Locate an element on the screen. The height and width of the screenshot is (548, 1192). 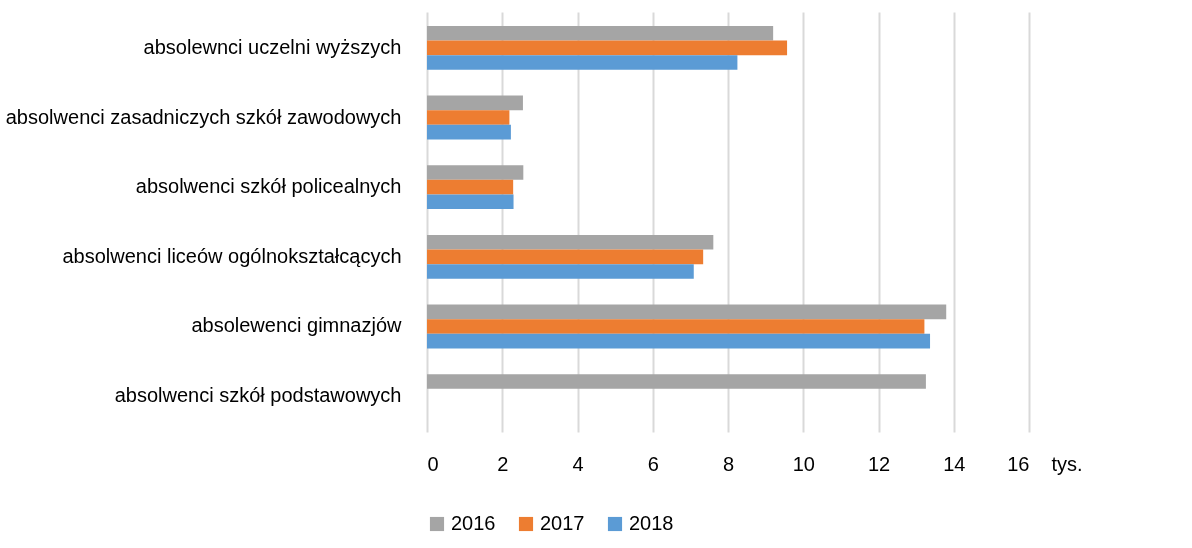
y-tick-label: absolwenci liceów ogólnokształcących is located at coordinates (232, 255).